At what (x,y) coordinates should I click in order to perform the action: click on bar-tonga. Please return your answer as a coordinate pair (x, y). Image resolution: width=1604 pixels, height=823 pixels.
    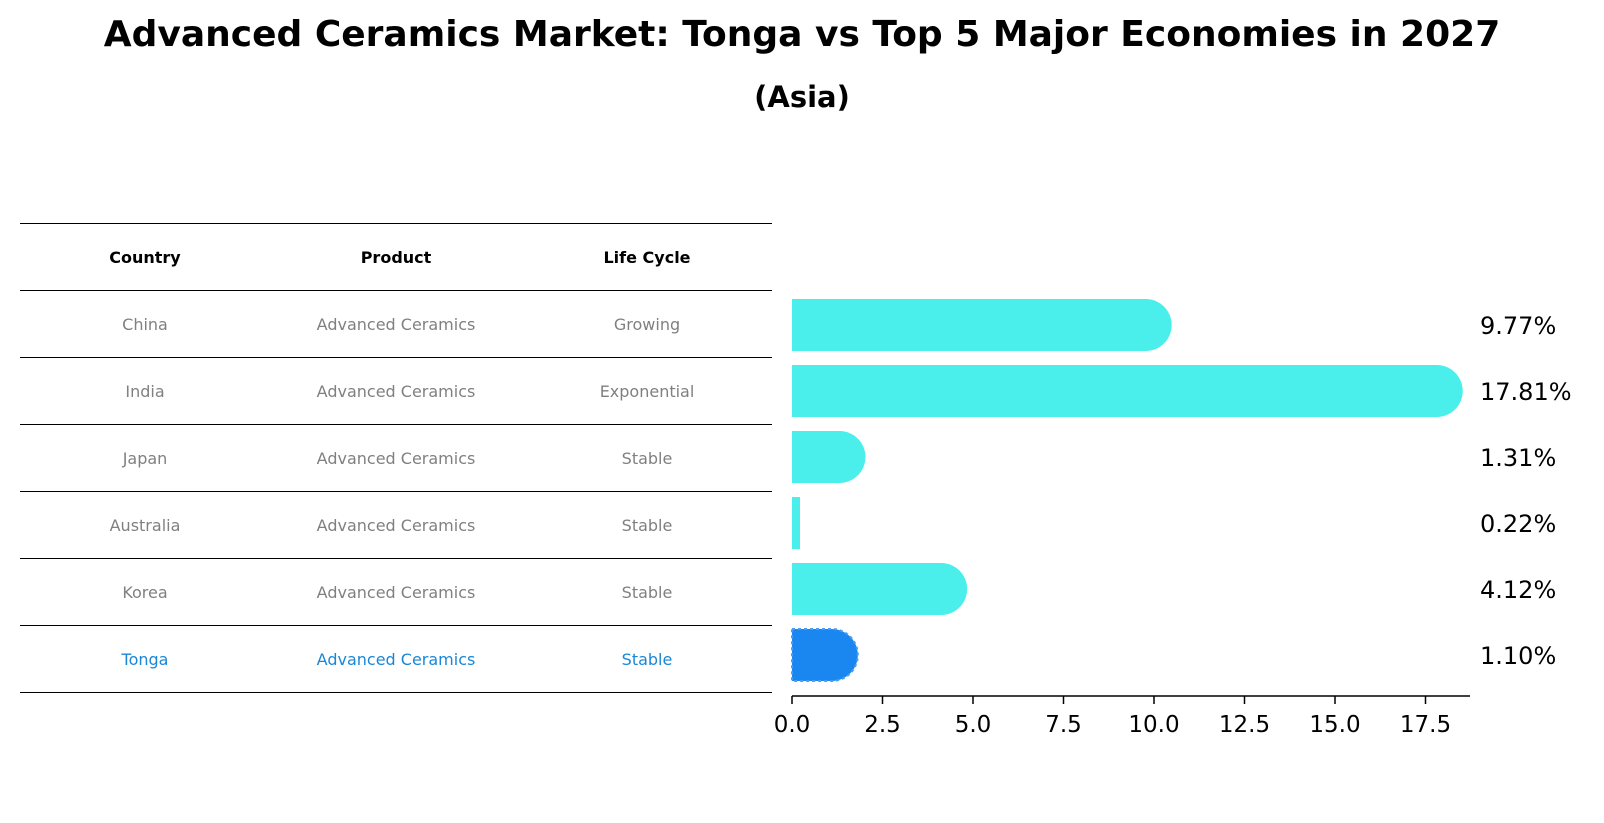
    Looking at the image, I should click on (825, 655).